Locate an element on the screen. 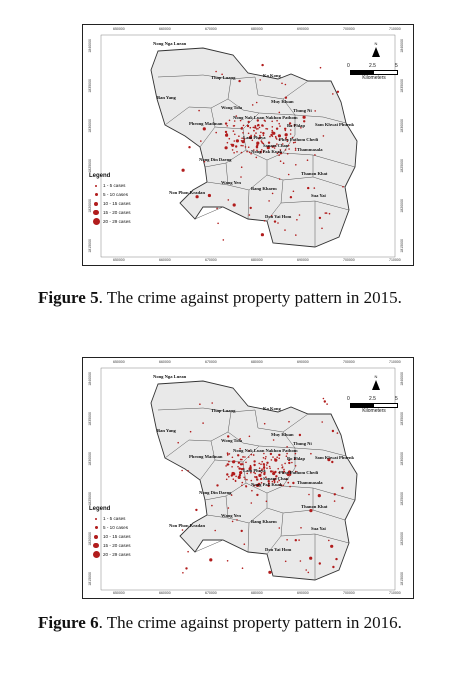 This screenshot has height=673, width=473. y-tick-label: 1815000 is located at coordinates (402, 246).